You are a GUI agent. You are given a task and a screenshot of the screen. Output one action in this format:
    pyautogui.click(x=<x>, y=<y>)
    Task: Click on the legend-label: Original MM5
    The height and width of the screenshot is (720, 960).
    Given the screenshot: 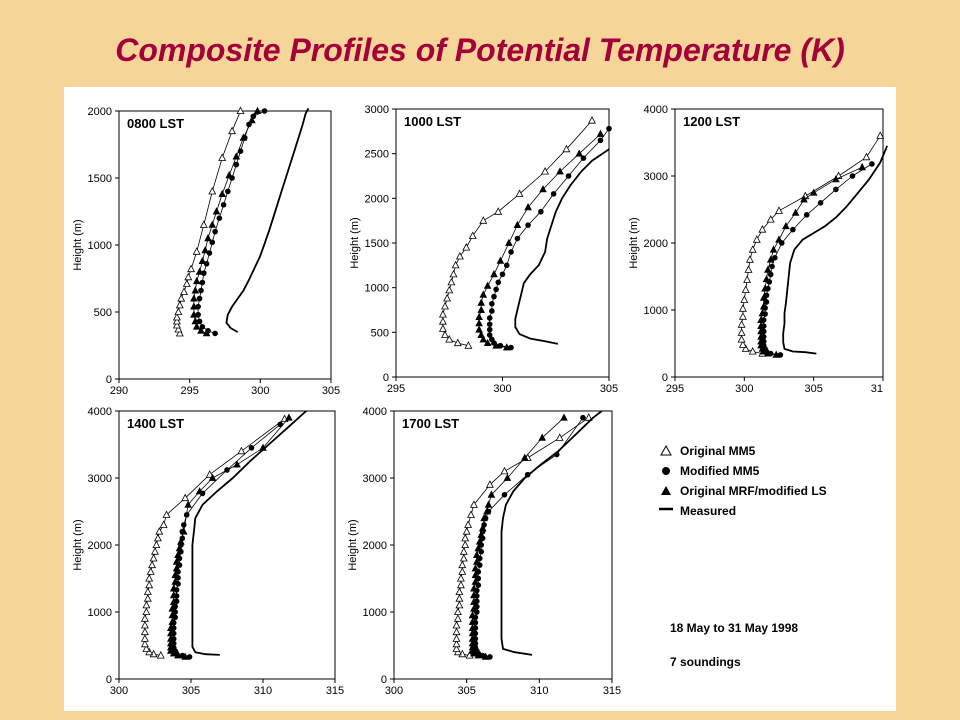 What is the action you would take?
    pyautogui.click(x=718, y=451)
    